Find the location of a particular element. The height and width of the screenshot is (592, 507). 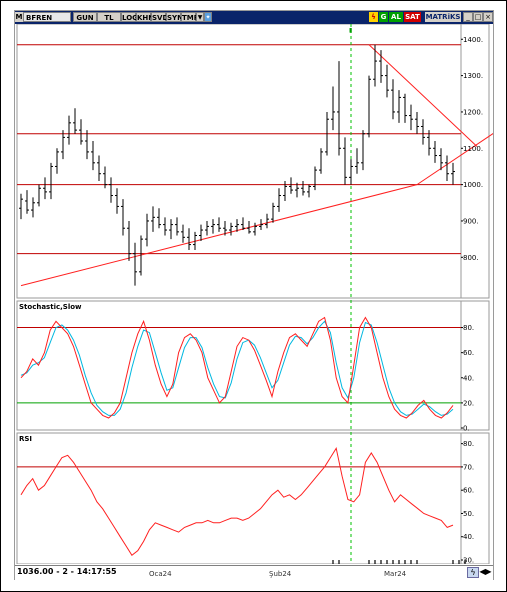

price-axis-label: 900. is located at coordinates (471, 221).